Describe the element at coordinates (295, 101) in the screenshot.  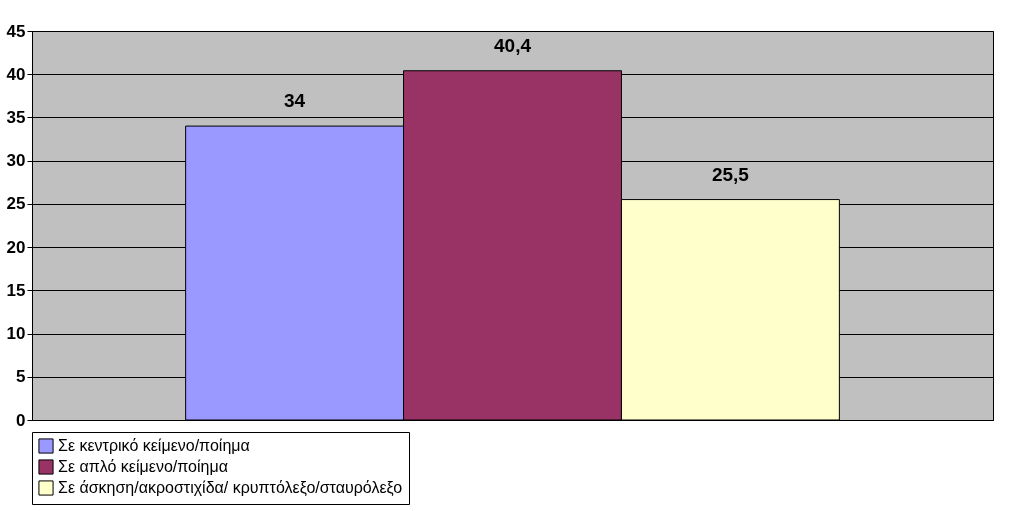
I see `data-label: 34` at that location.